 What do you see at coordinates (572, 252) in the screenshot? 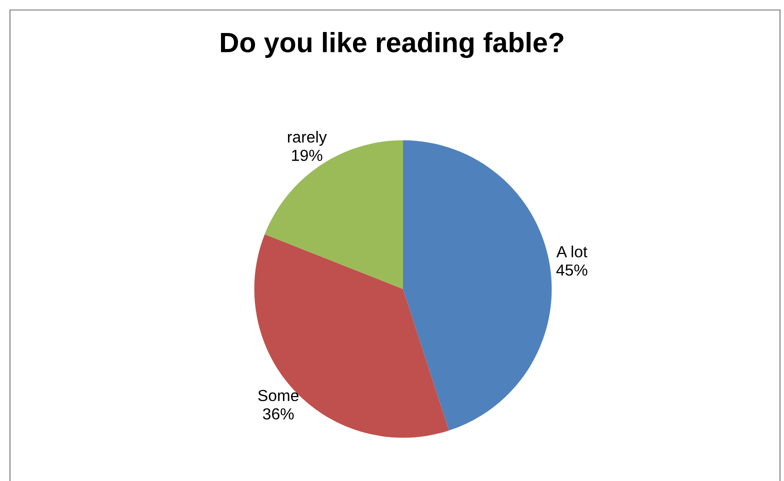
I see `slice-label: A lot` at bounding box center [572, 252].